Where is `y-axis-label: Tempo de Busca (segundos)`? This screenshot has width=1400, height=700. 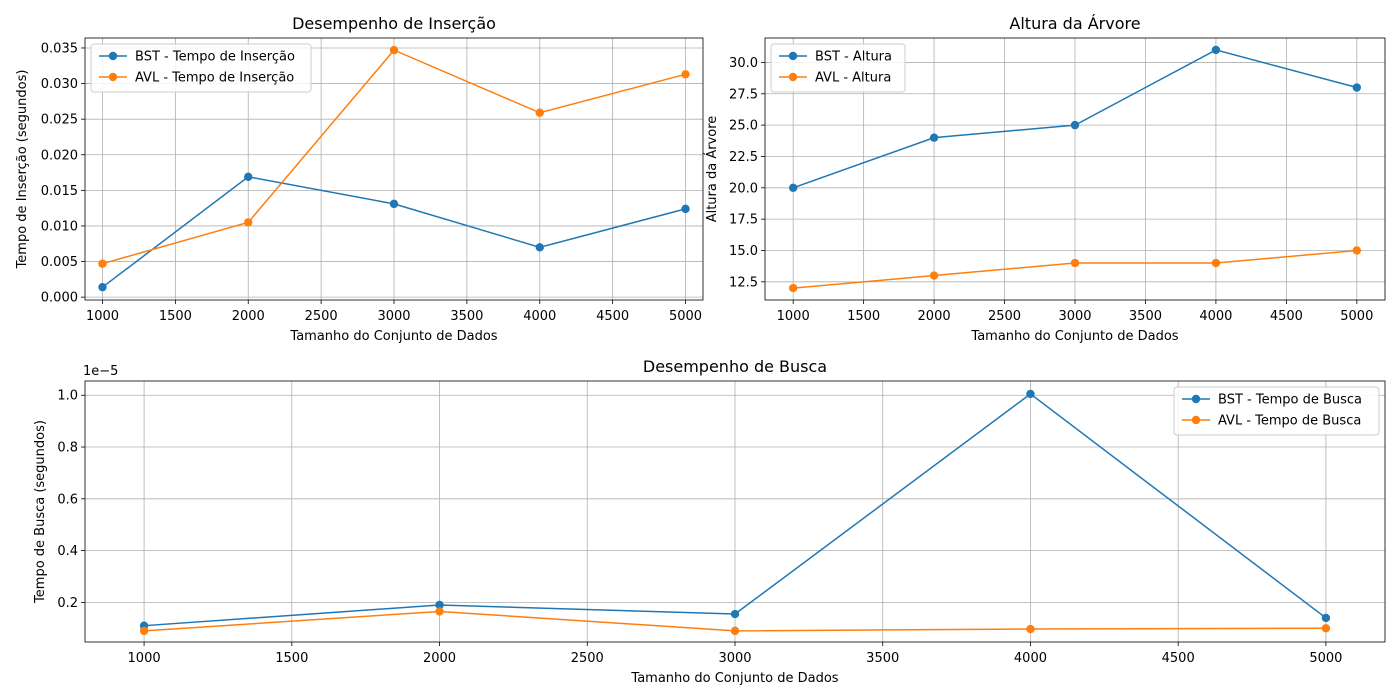
y-axis-label: Tempo de Busca (segundos) is located at coordinates (40, 512).